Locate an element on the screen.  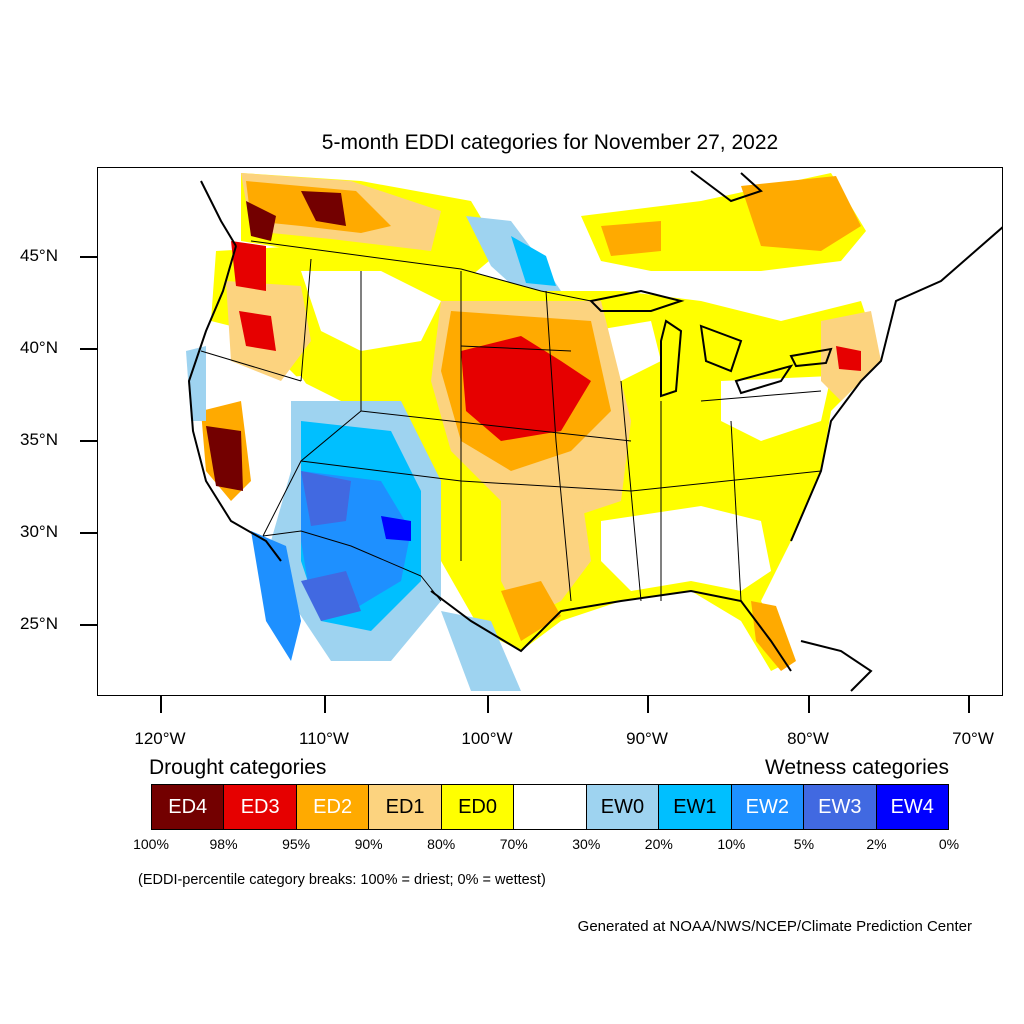
legend-box-normal is located at coordinates (550, 807).